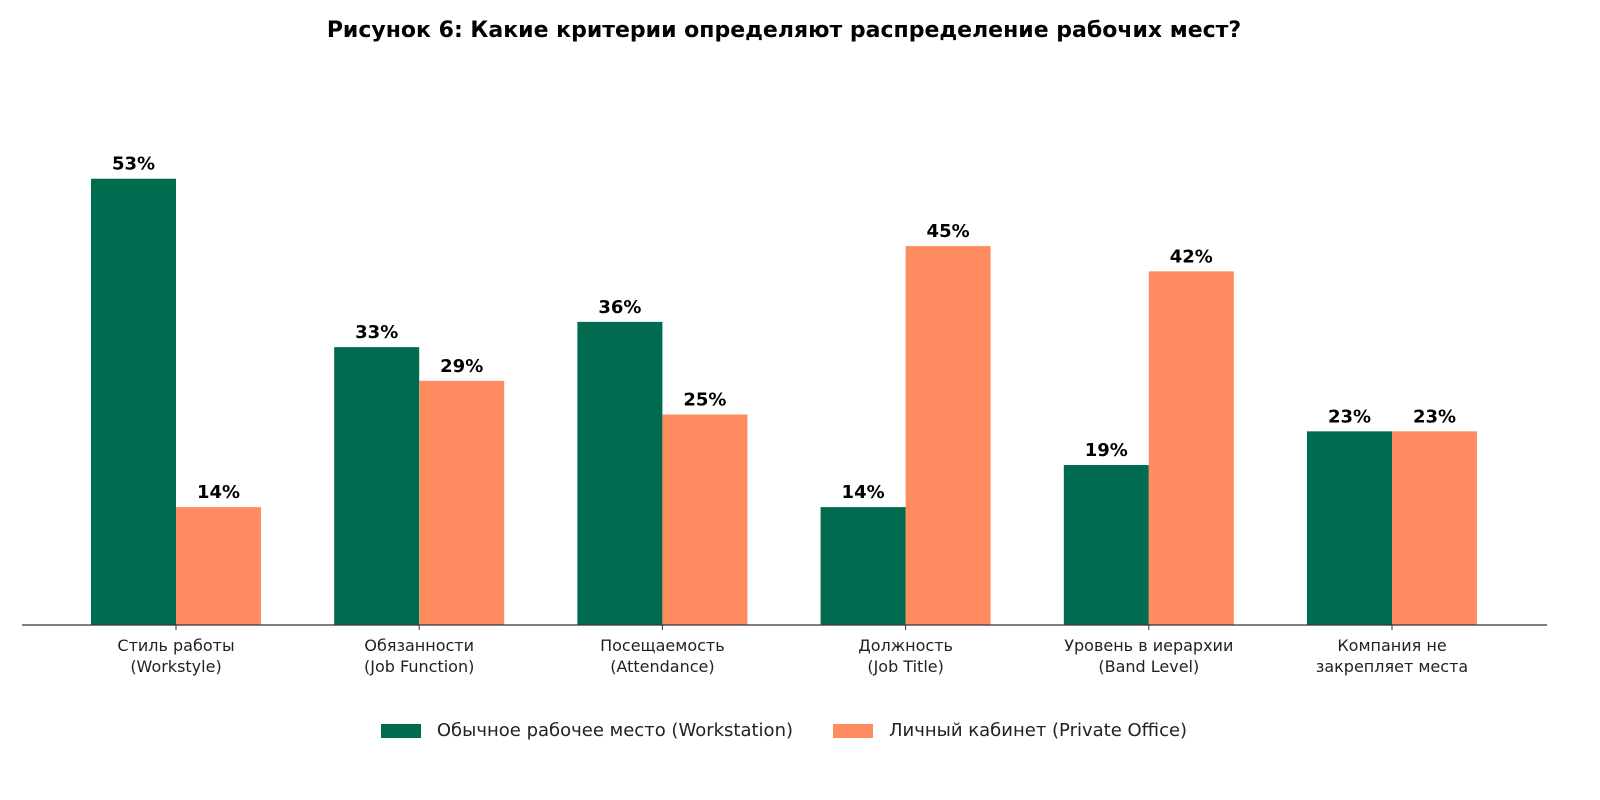 The width and height of the screenshot is (1600, 800). I want to click on x-tick-label: (Job Function), so click(419, 666).